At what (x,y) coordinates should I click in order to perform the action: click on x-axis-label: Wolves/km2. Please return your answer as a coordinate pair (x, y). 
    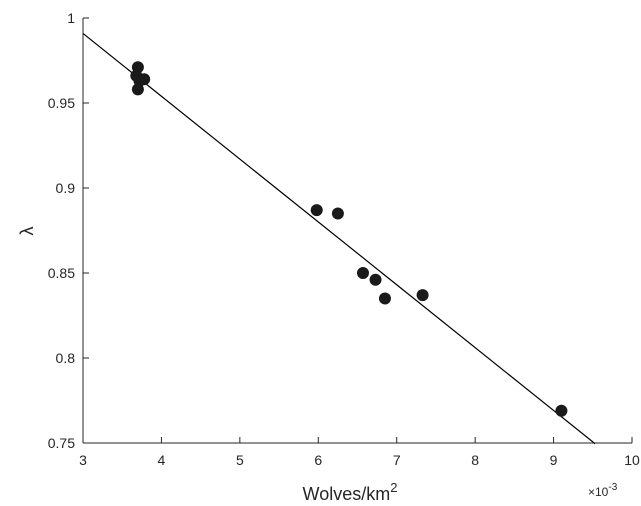
    Looking at the image, I should click on (350, 492).